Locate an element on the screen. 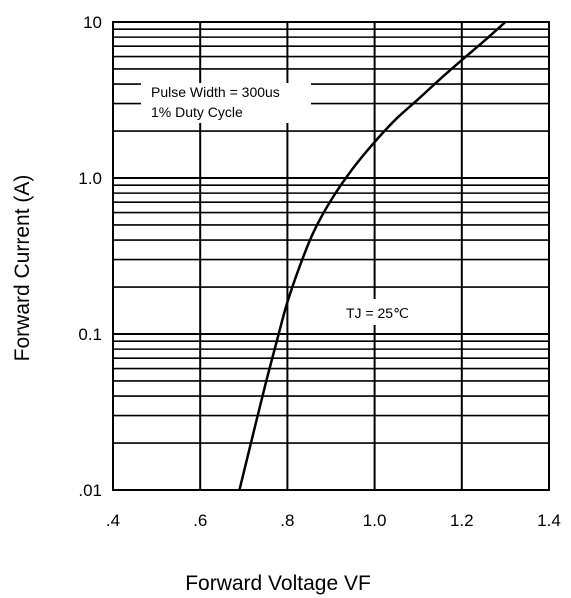 The height and width of the screenshot is (598, 571). annotation-pulse-width: Pulse Width = 300us is located at coordinates (215, 92).